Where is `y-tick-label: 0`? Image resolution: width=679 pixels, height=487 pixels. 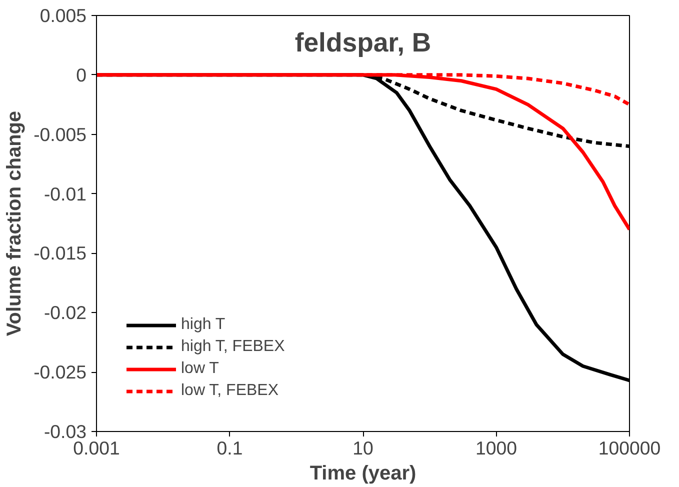 y-tick-label: 0 is located at coordinates (81, 75).